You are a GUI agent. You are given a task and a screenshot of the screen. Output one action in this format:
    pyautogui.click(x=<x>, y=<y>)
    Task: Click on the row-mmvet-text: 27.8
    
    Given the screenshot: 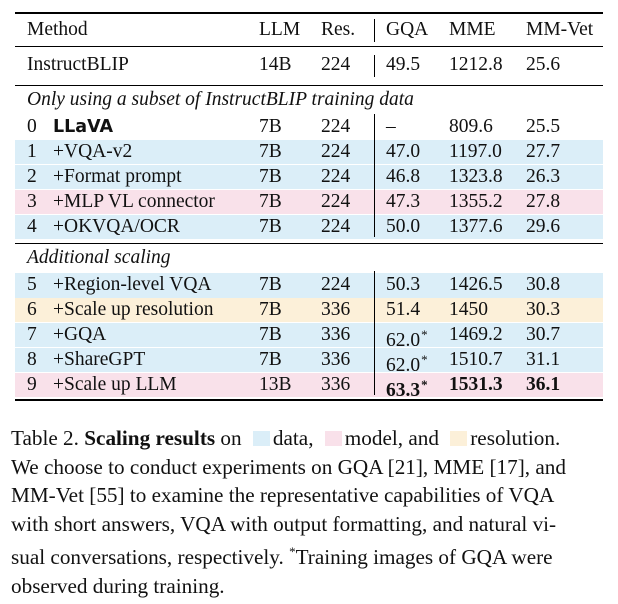 What is the action you would take?
    pyautogui.click(x=543, y=201)
    